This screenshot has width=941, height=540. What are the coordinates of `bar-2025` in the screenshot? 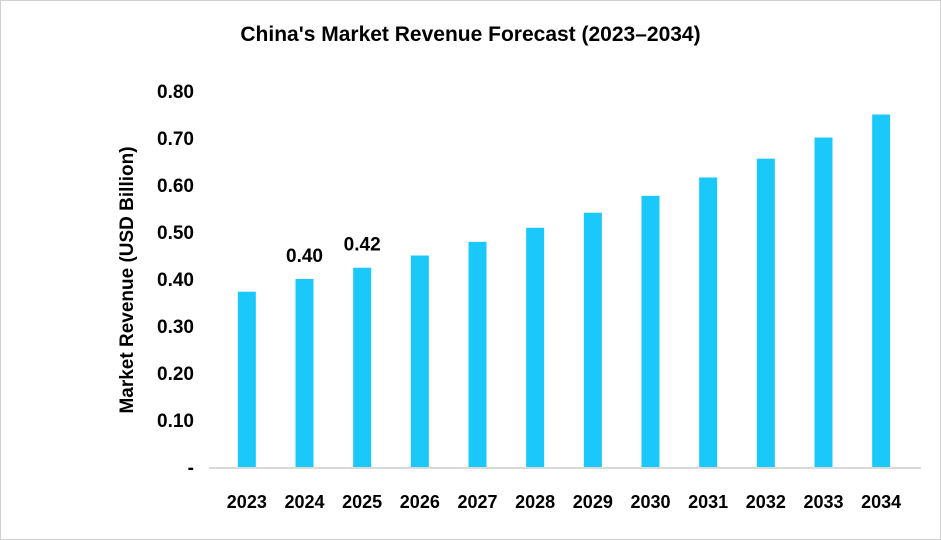 It's located at (362, 367).